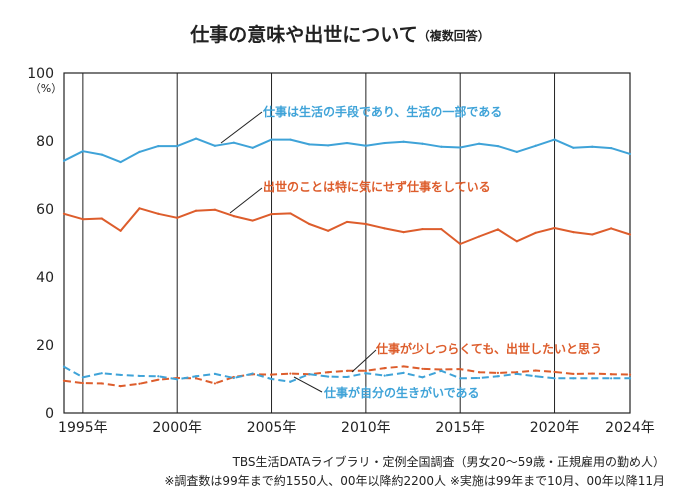 Image resolution: width=680 pixels, height=497 pixels. Describe the element at coordinates (303, 34) in the screenshot. I see `chart-title: 仕事の意味や出世について` at that location.